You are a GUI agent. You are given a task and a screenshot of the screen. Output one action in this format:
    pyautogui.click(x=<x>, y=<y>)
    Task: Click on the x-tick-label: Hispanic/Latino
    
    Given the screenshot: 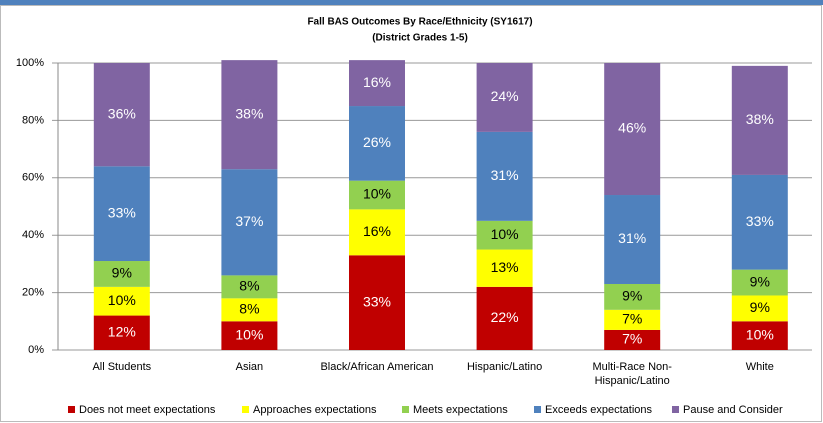 What is the action you would take?
    pyautogui.click(x=504, y=367)
    